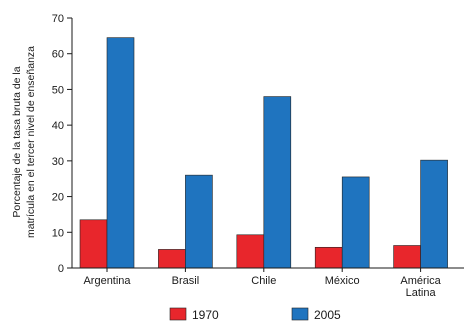 The height and width of the screenshot is (330, 466). I want to click on x-tick-label: América, so click(420, 281).